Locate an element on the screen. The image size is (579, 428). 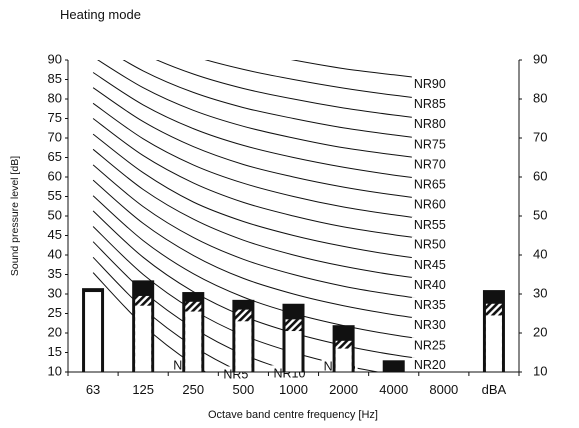
y-tick-label: 45 is located at coordinates (55, 234).